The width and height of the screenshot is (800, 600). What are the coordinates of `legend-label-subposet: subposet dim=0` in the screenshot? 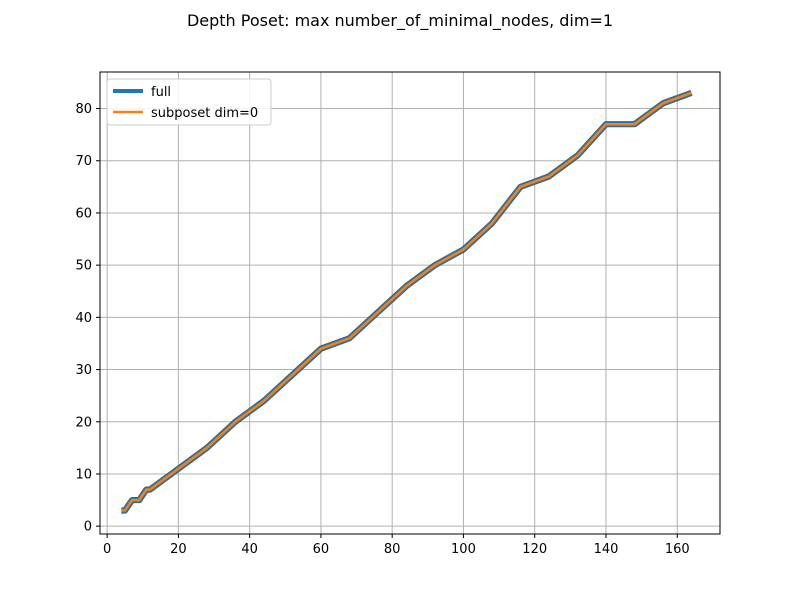 It's located at (204, 113).